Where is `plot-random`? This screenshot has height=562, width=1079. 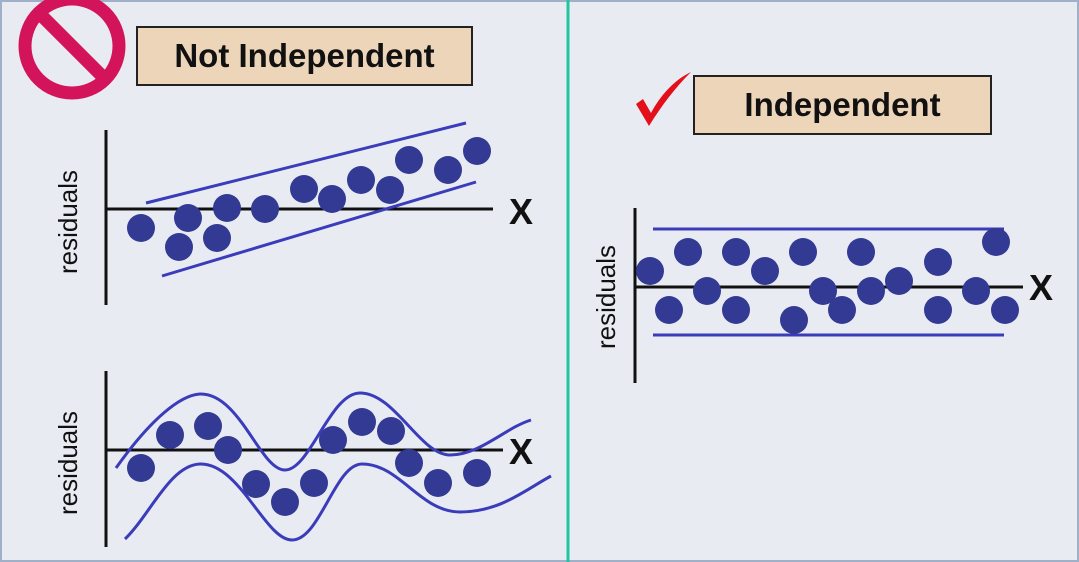 plot-random is located at coordinates (828, 295).